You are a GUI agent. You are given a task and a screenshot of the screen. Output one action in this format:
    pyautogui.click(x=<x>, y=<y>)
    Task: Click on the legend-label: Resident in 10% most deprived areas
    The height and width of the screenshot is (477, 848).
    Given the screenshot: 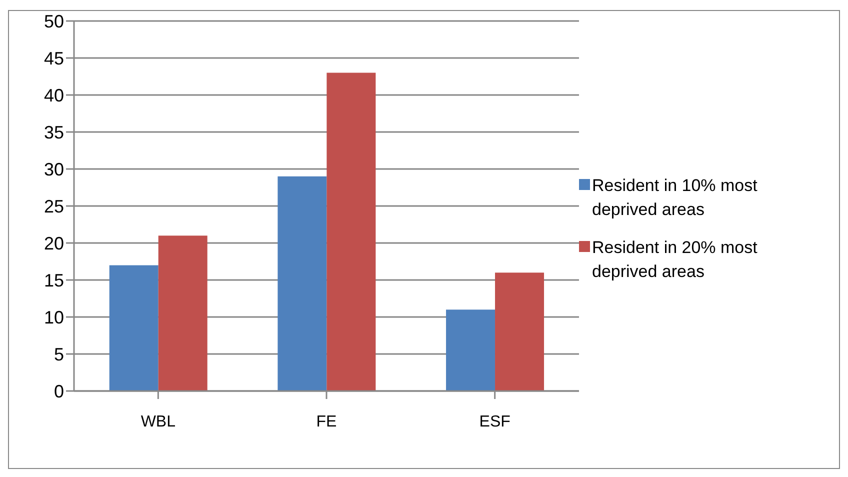 What is the action you would take?
    pyautogui.click(x=675, y=198)
    